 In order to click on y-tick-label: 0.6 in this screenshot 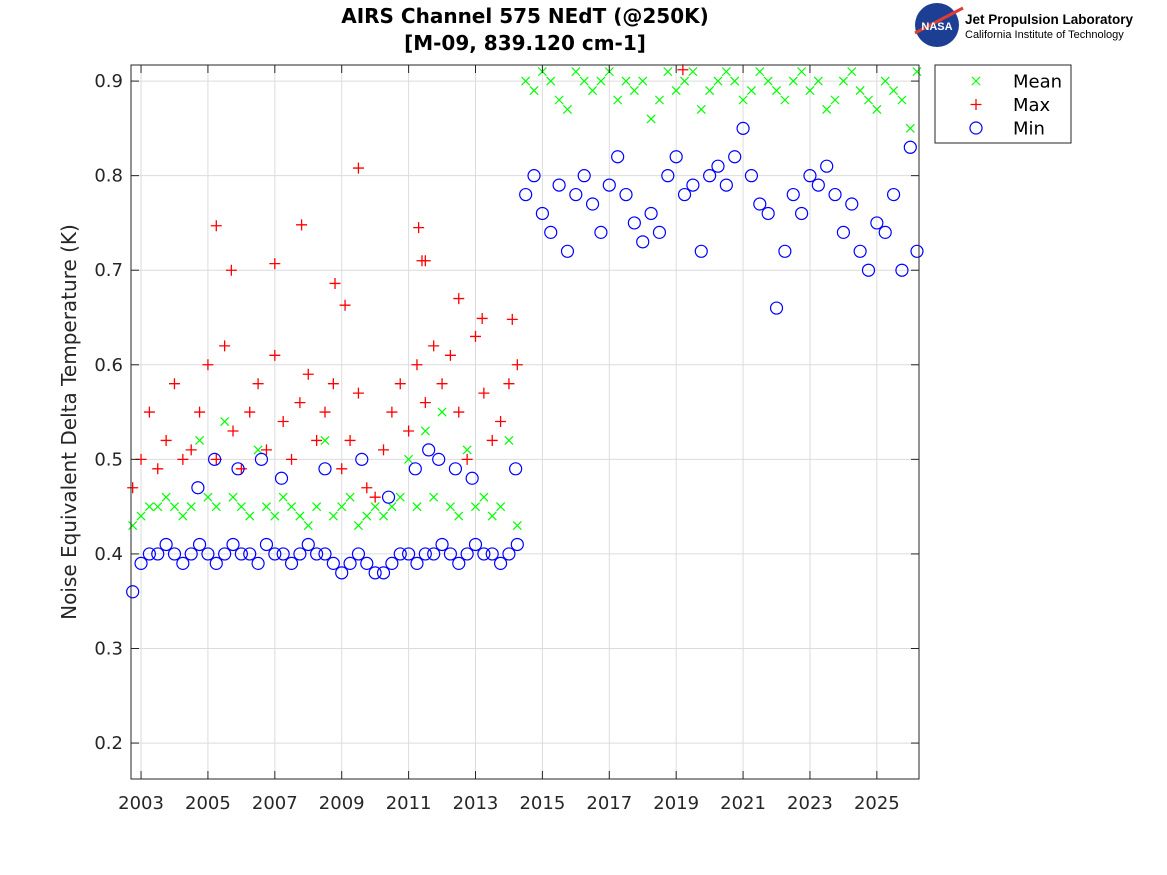, I will do `click(108, 365)`.